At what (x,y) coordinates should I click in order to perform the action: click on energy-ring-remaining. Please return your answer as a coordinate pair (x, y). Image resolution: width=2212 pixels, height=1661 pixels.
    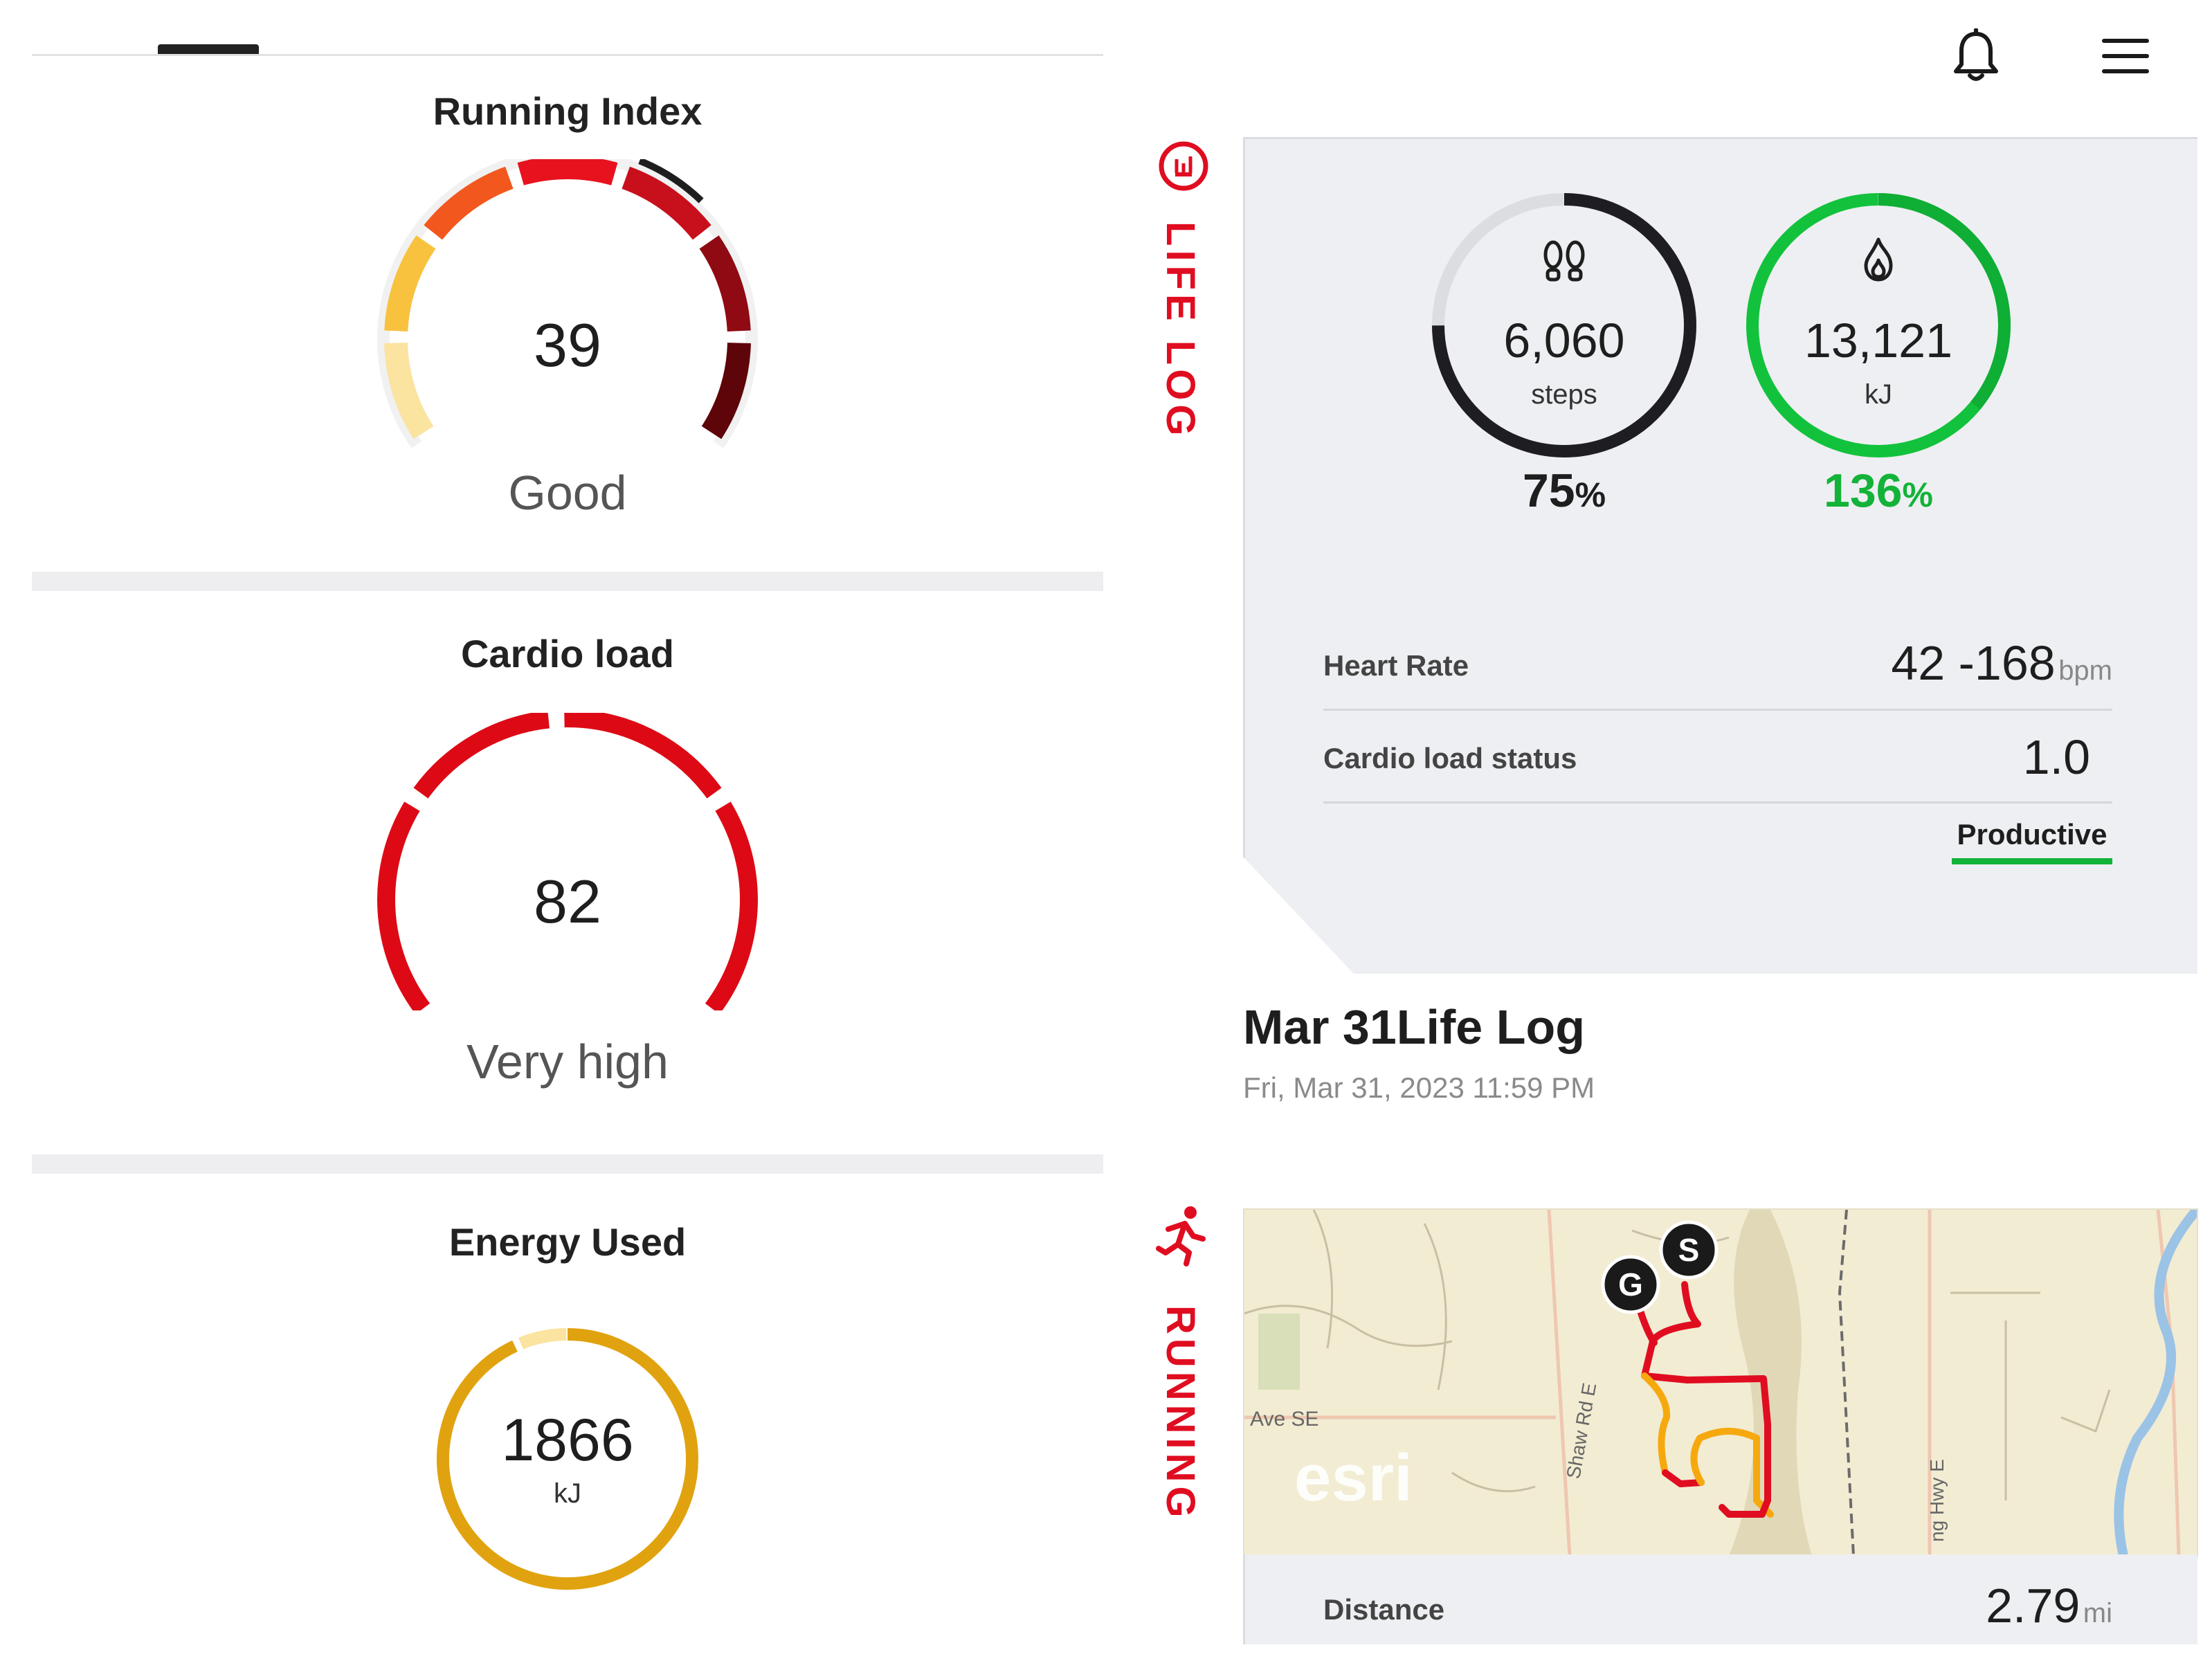
    Looking at the image, I should click on (542, 1339).